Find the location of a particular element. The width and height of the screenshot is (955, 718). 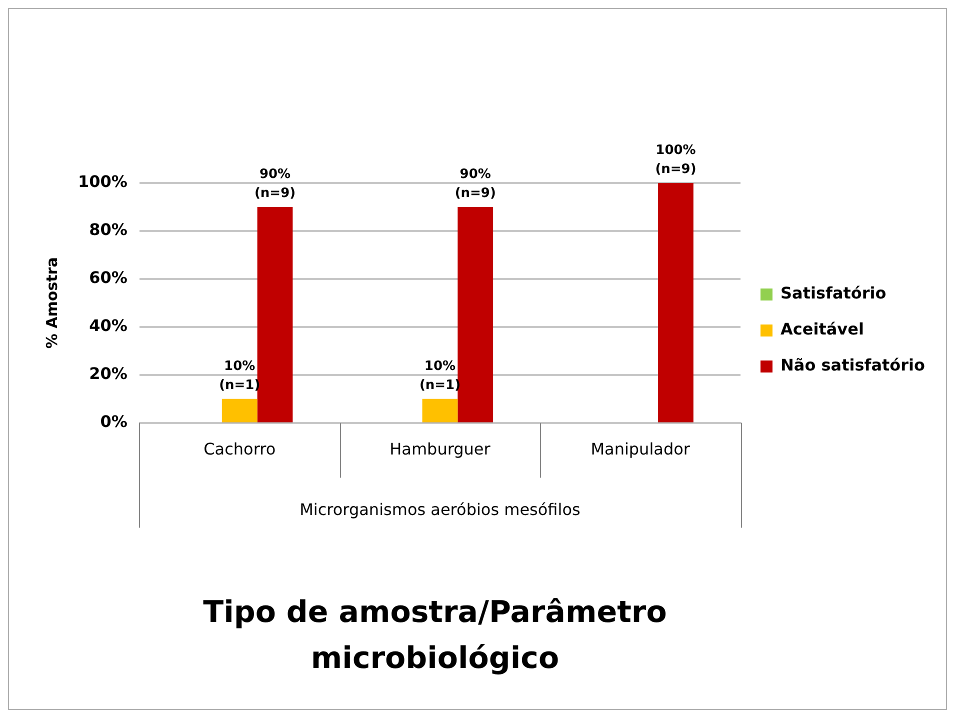

x-tick-label: Cachorro is located at coordinates (240, 449).